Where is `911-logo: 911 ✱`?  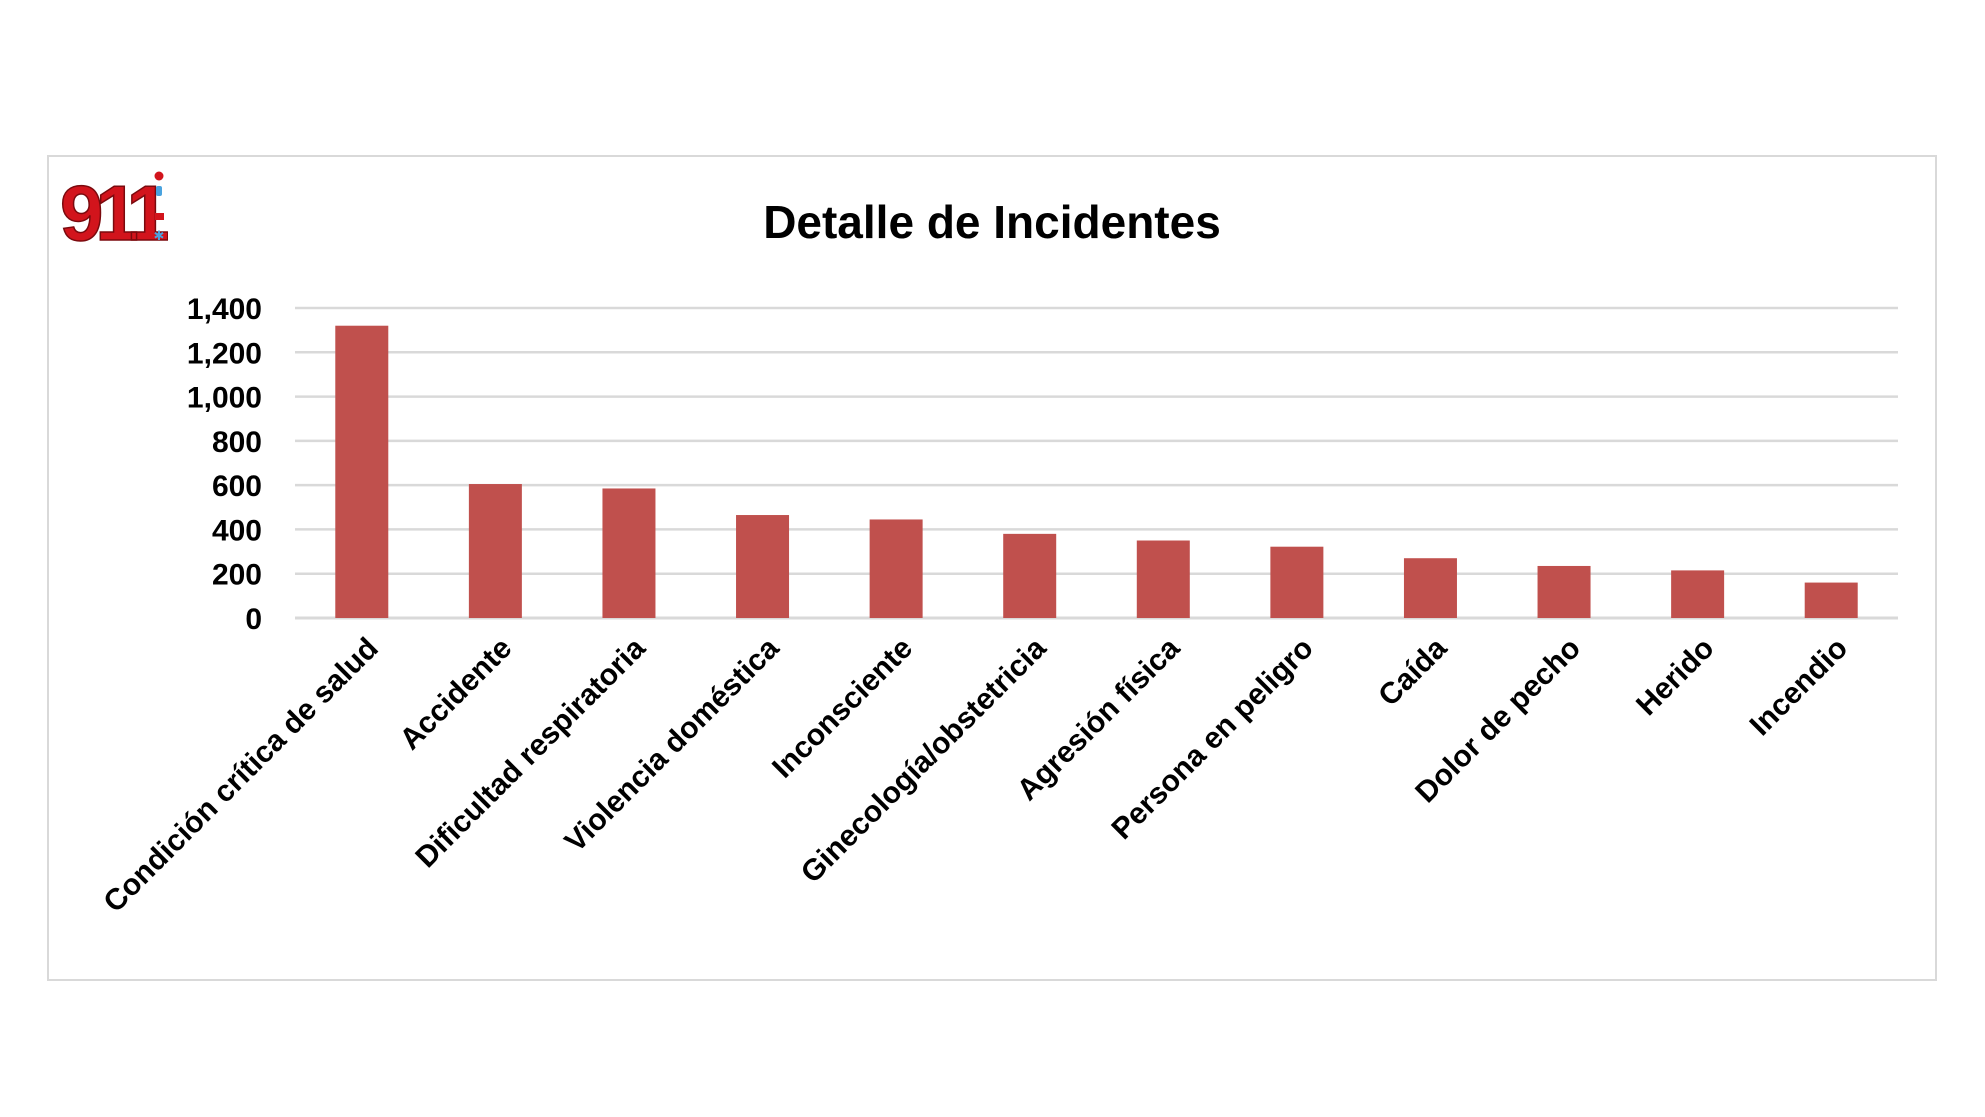
911-logo: 911 ✱ is located at coordinates (113, 208).